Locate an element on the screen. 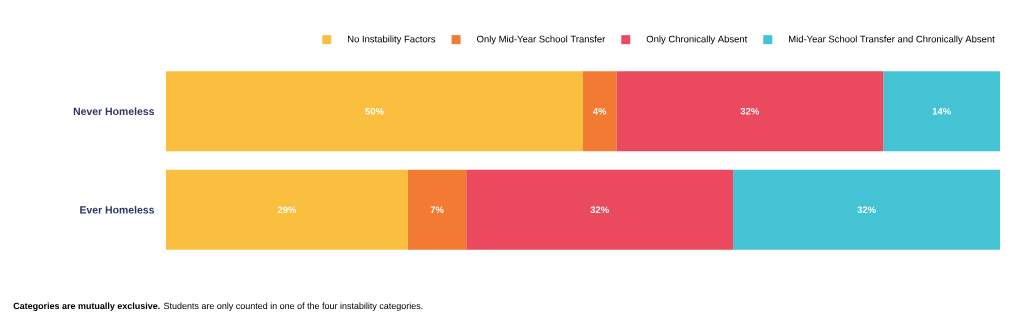 The height and width of the screenshot is (321, 1024). legend-label: Mid-Year School Transfer and Chronically Absent is located at coordinates (892, 40).